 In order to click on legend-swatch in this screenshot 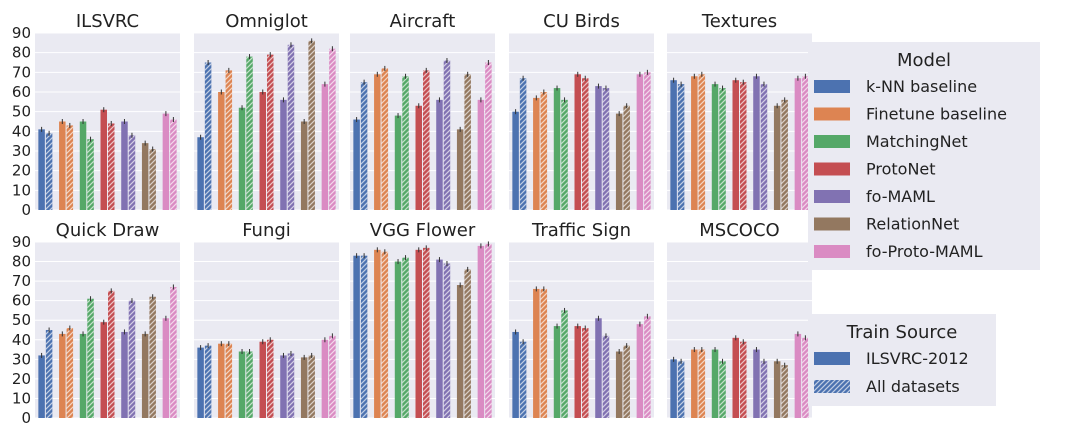, I will do `click(832, 114)`.